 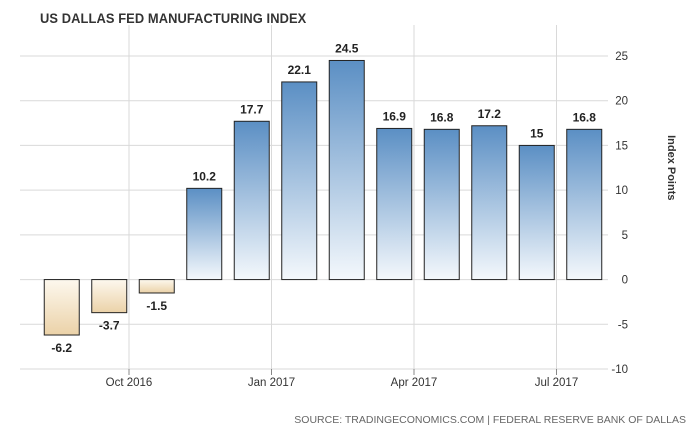 I want to click on y-tick-label: 5, so click(x=625, y=236).